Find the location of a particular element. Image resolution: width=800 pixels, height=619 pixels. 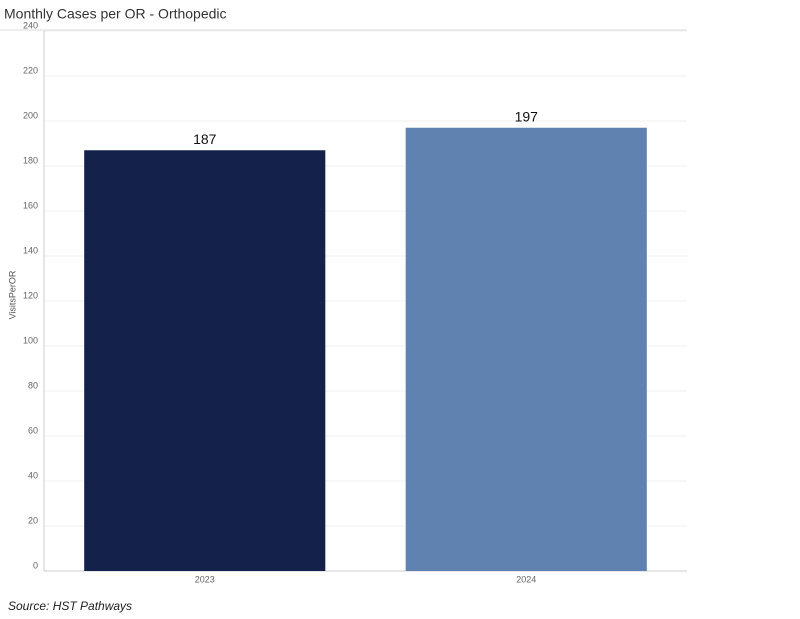

data-label: 197 is located at coordinates (527, 116).